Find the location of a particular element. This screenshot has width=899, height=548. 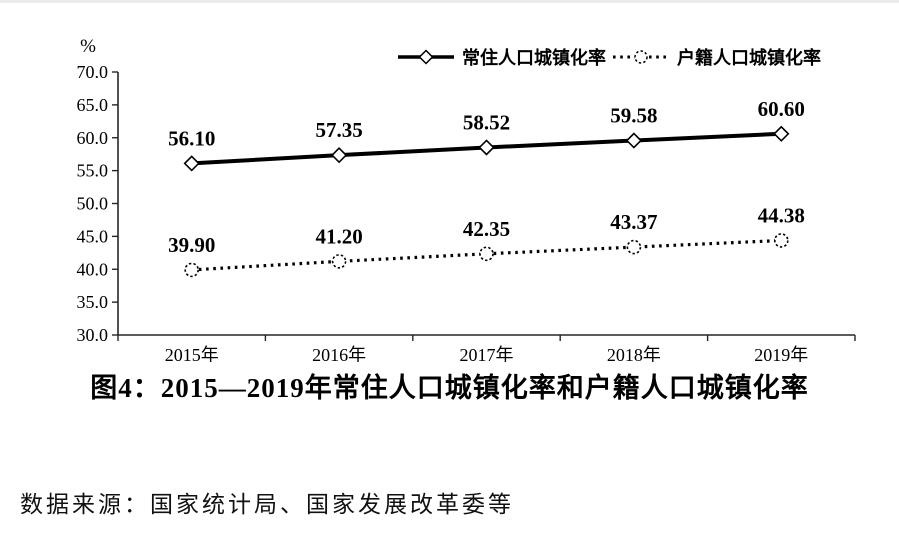

y-tick-label: 60.0 is located at coordinates (93, 138).